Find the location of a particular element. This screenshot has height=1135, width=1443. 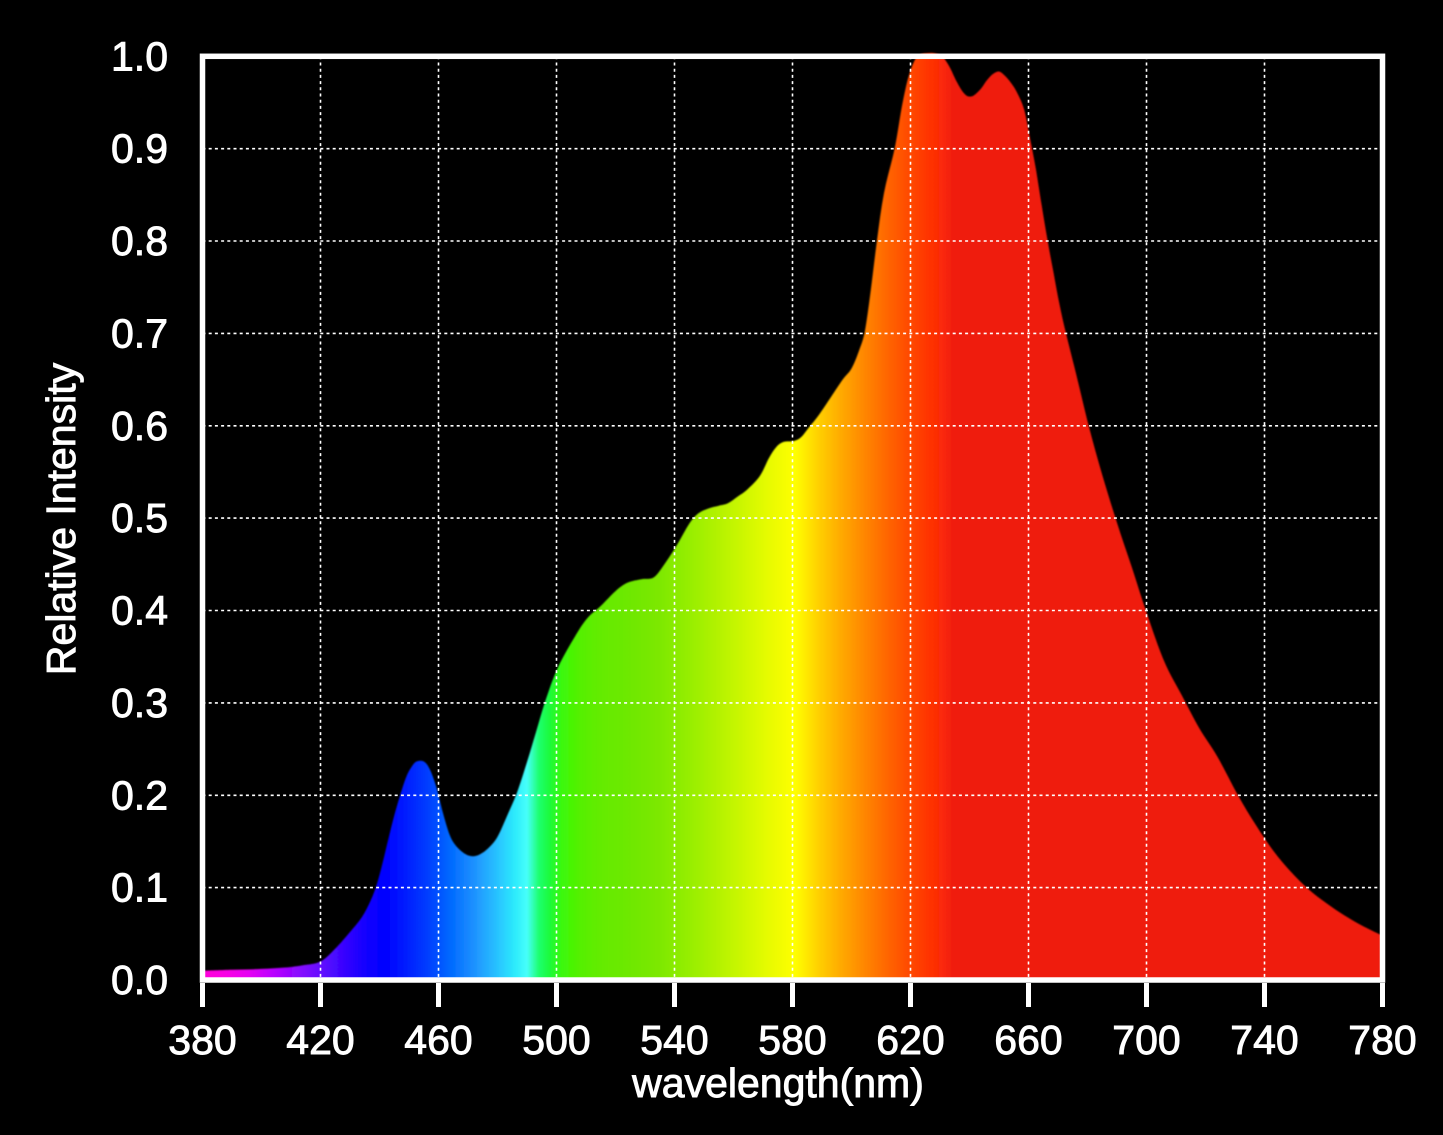

svg-text: 0.2 is located at coordinates (139, 795).